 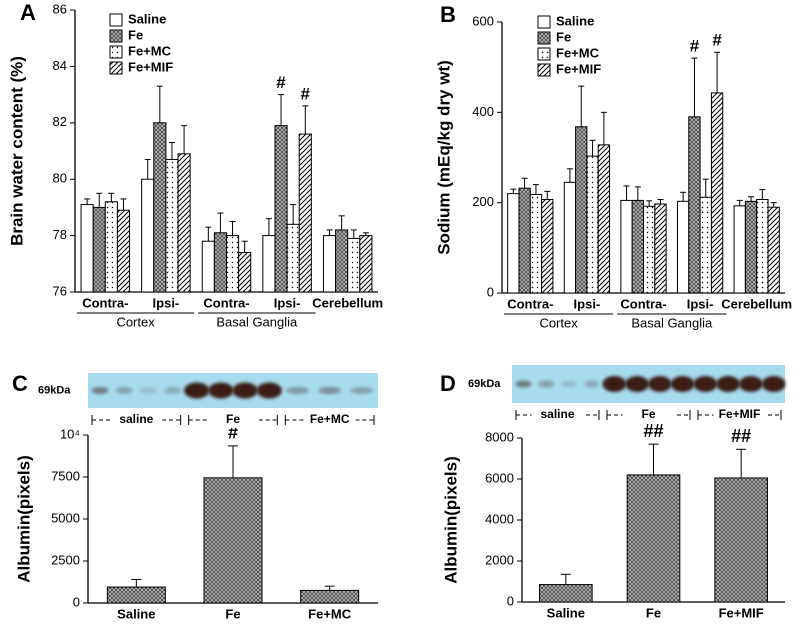 I want to click on y-tick-label: 4000, so click(x=499, y=518).